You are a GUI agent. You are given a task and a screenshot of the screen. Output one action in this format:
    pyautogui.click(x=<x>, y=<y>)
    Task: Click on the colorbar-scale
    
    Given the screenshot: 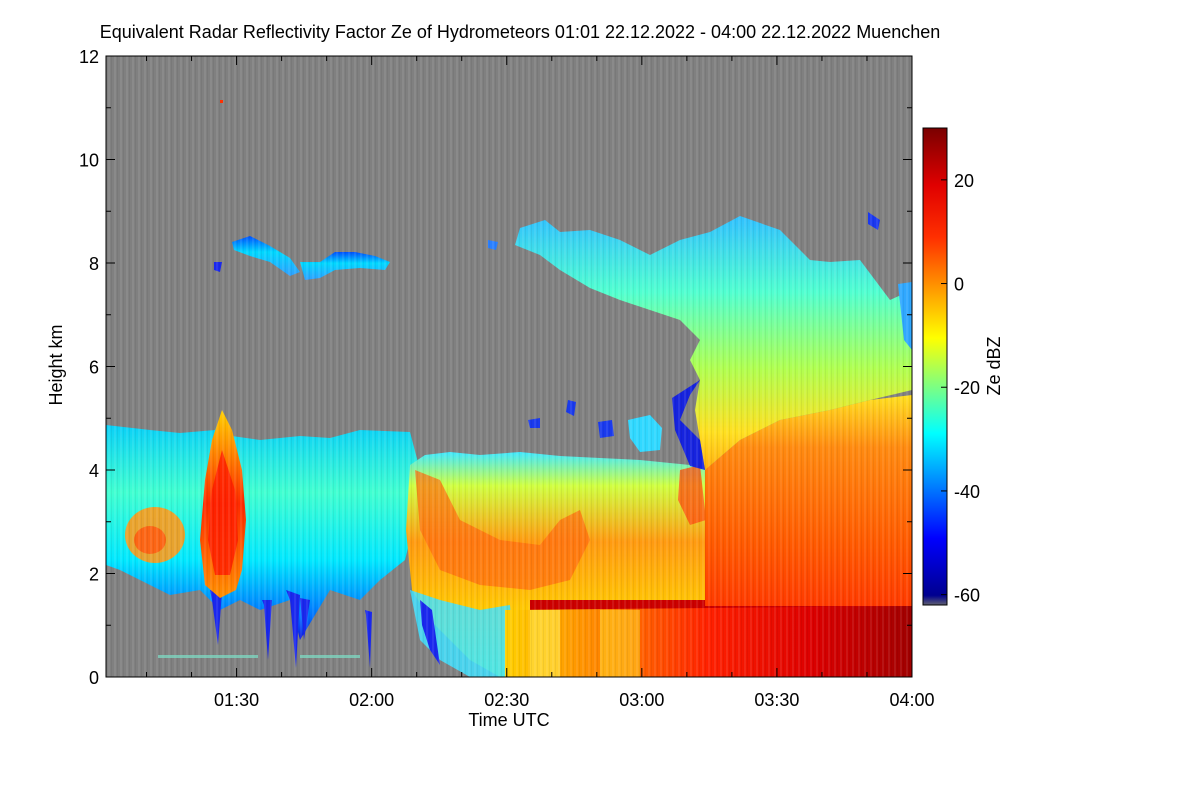 What is the action you would take?
    pyautogui.click(x=935, y=366)
    